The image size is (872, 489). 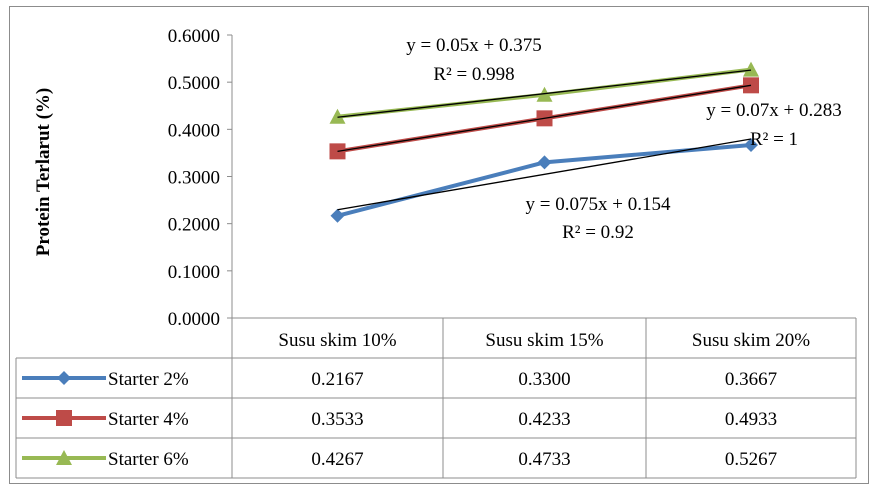 I want to click on table-cell-value: 0.4267, so click(x=337, y=459).